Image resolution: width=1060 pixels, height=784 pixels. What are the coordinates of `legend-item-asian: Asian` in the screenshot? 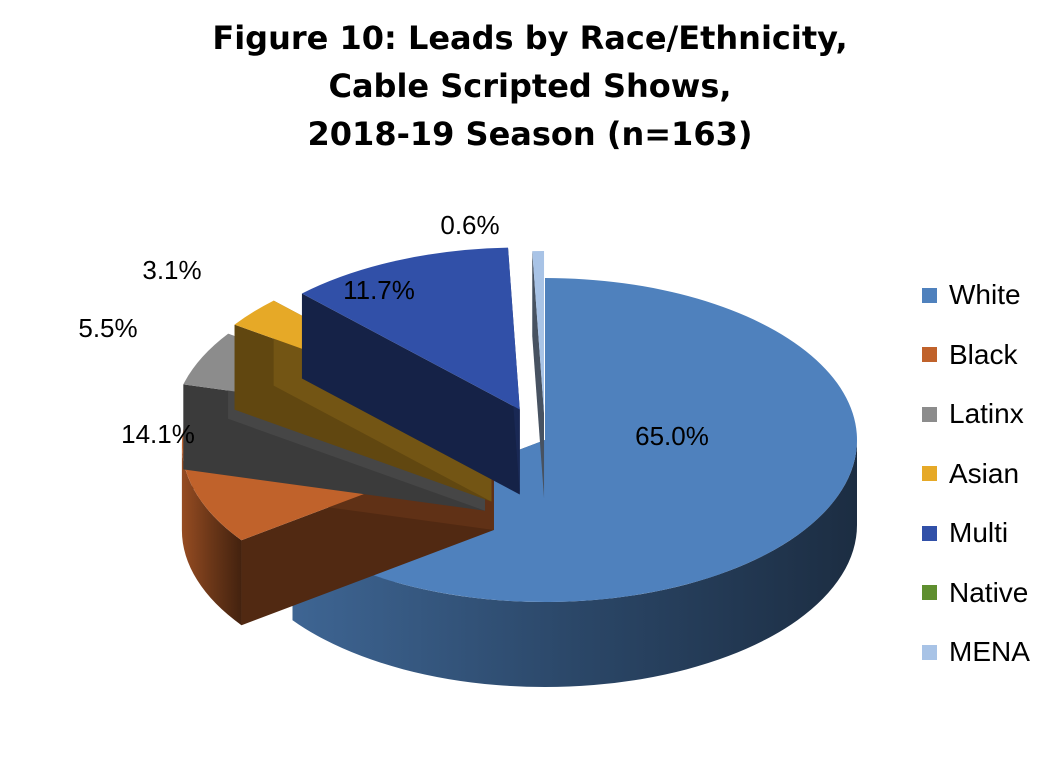 It's located at (971, 473).